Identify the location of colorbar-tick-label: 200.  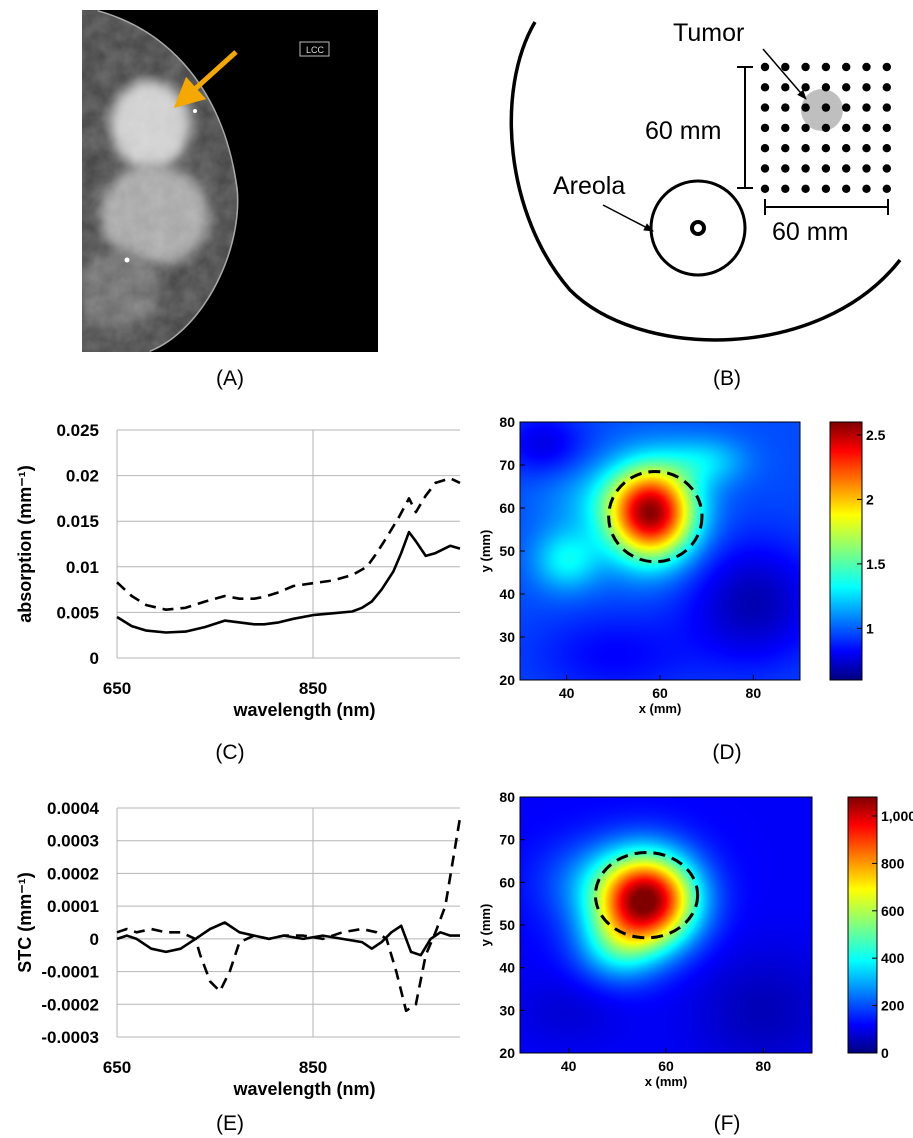
(893, 1006).